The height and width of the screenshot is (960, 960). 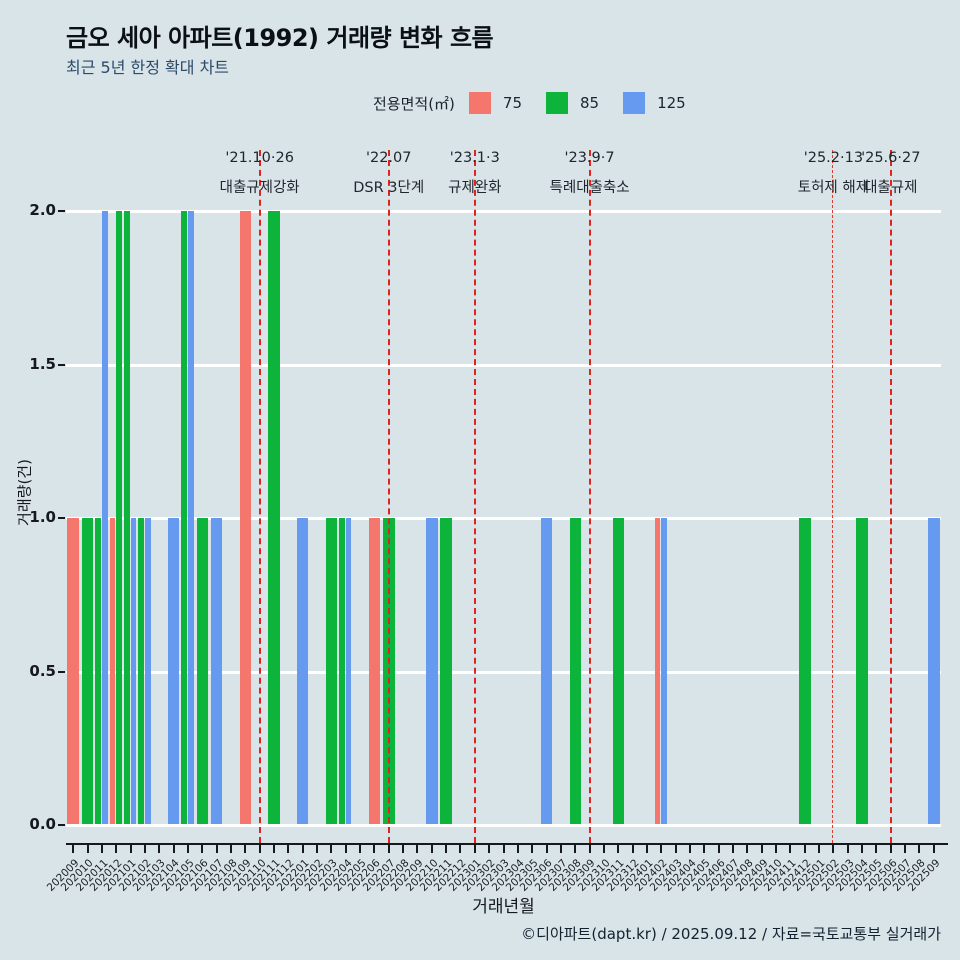 What do you see at coordinates (42, 670) in the screenshot?
I see `y-tick-label-0.5: 0.5` at bounding box center [42, 670].